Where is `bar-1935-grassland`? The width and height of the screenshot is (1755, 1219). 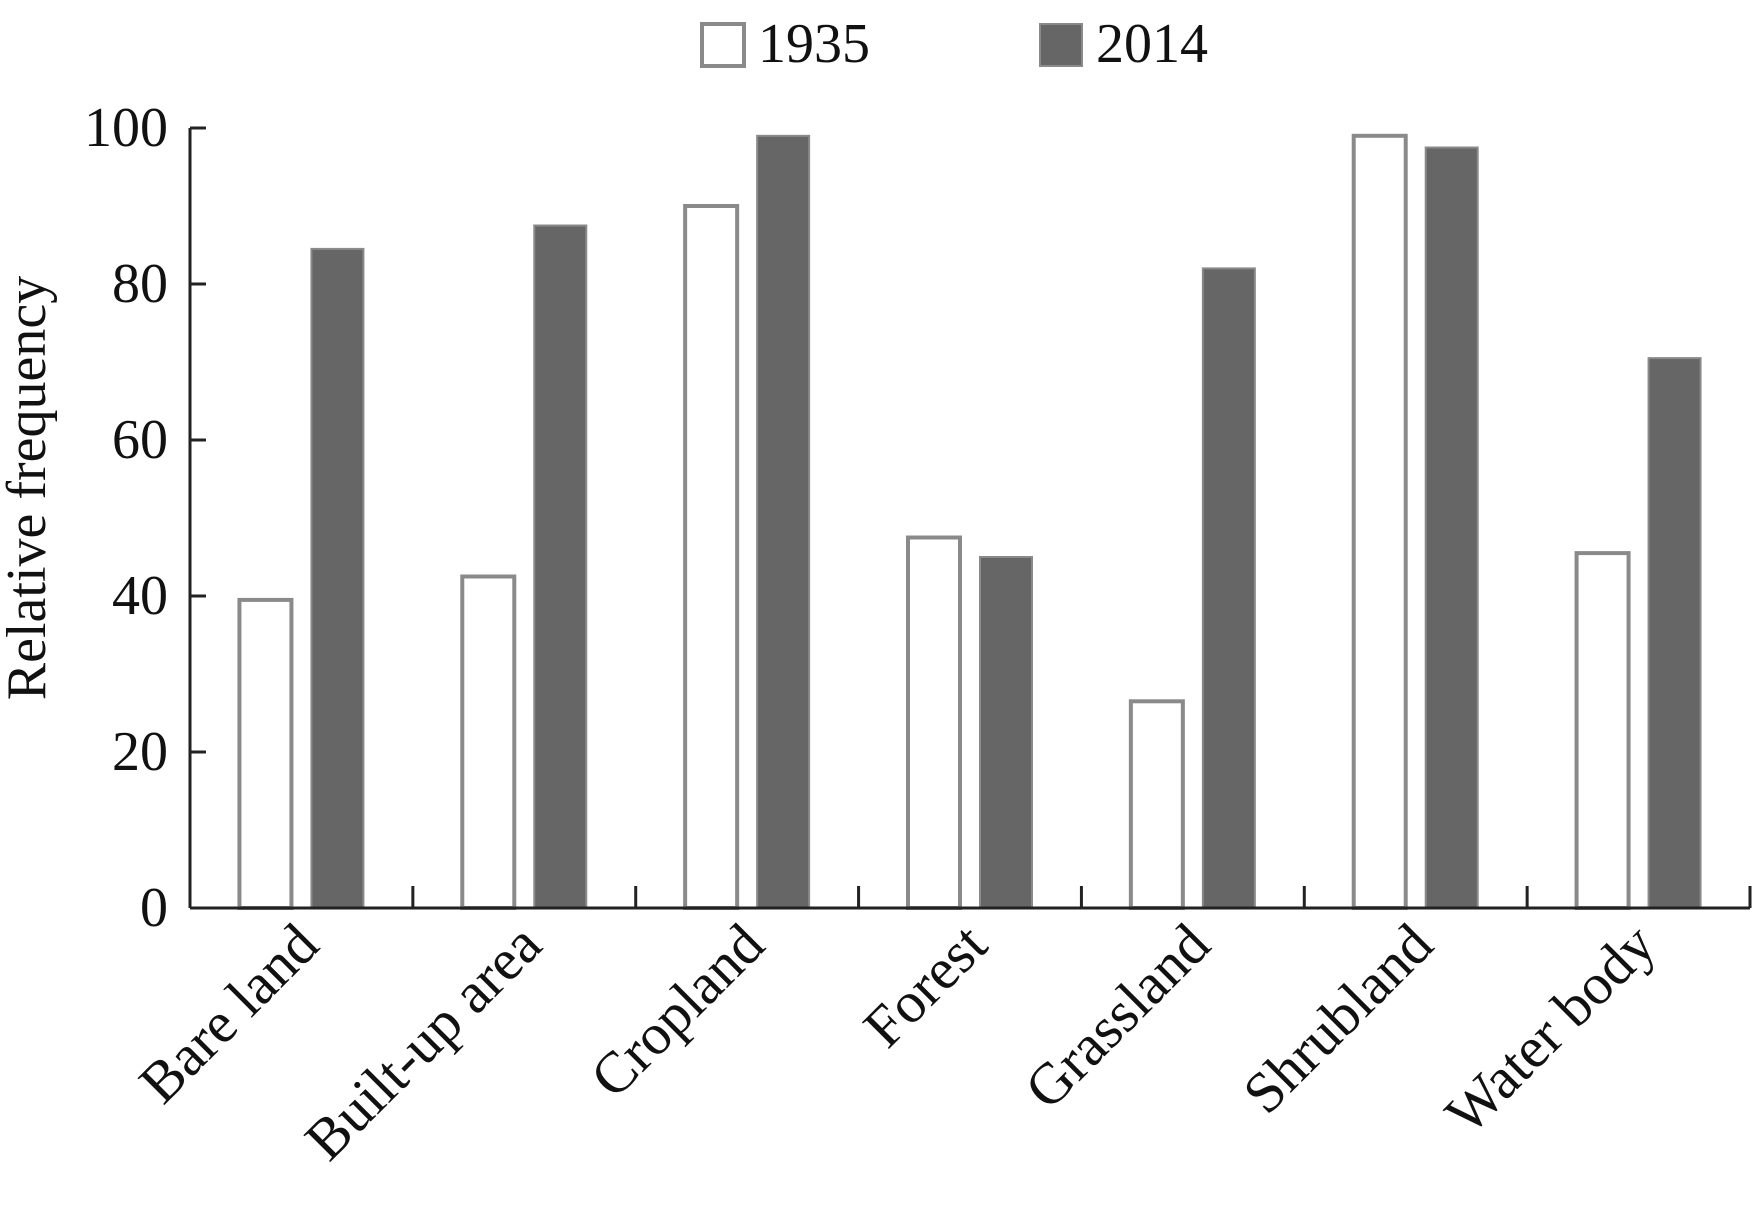
bar-1935-grassland is located at coordinates (1156, 804).